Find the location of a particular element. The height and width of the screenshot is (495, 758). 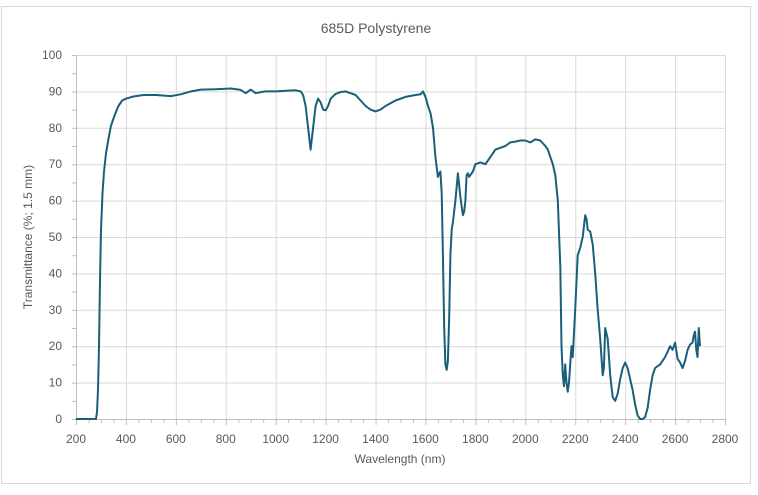

x-tick-label: 1400 is located at coordinates (375, 439).